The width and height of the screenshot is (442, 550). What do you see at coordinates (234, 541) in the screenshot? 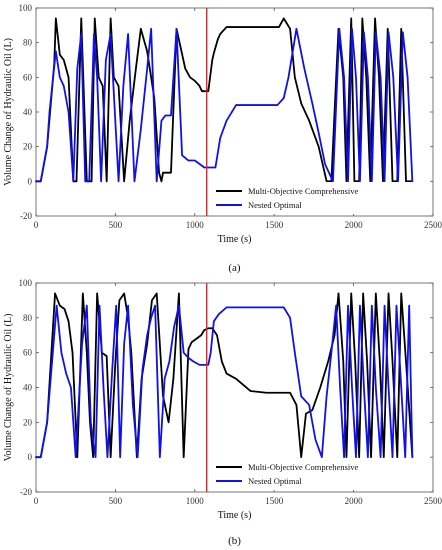
I see `panel-label: (b)` at bounding box center [234, 541].